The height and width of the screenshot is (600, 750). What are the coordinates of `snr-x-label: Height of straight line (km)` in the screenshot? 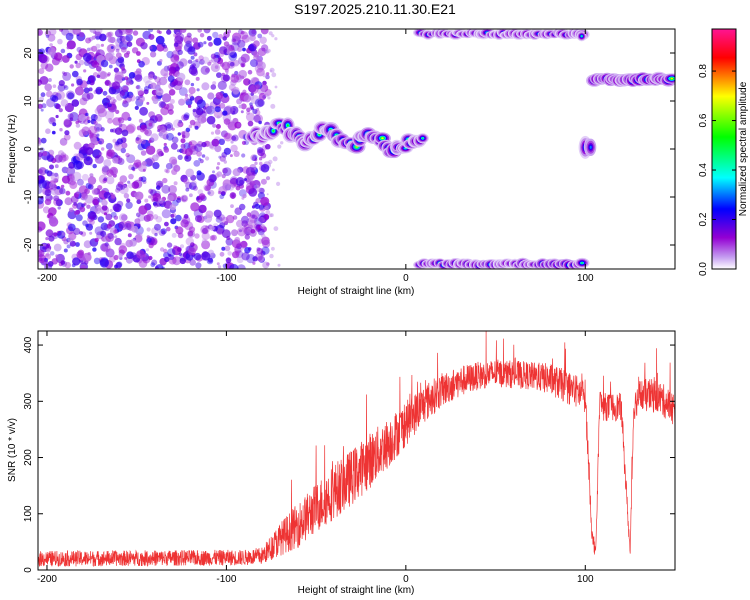 It's located at (356, 590).